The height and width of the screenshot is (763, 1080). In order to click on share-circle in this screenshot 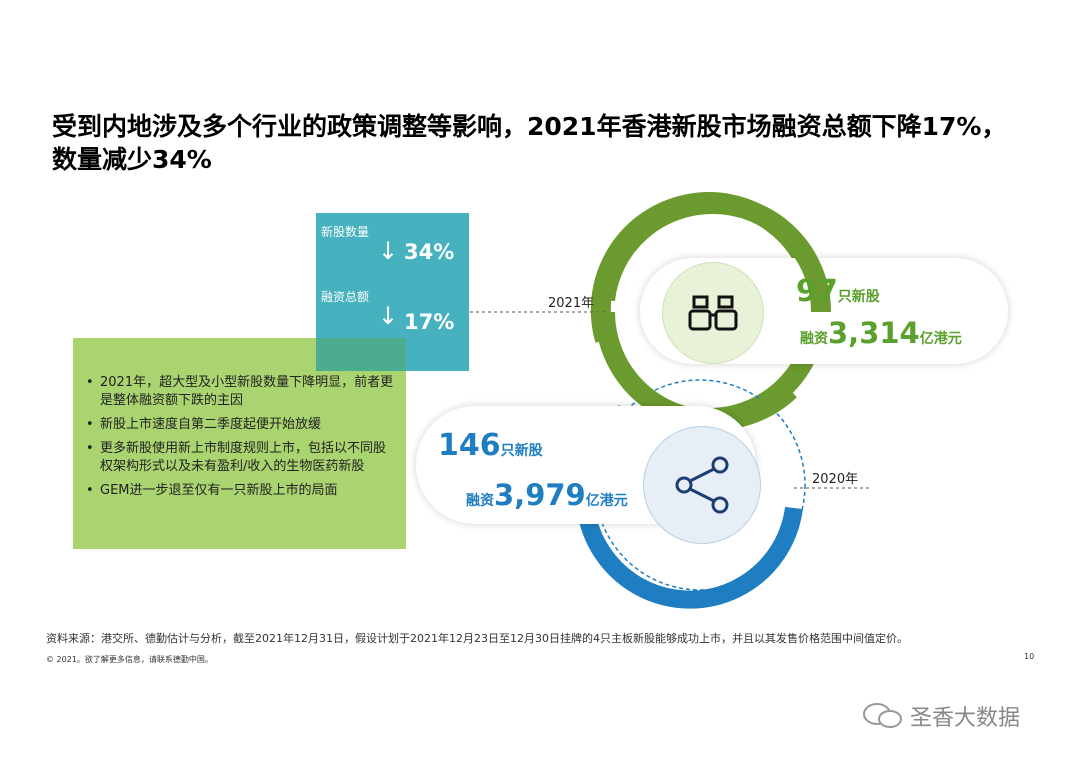, I will do `click(702, 485)`.